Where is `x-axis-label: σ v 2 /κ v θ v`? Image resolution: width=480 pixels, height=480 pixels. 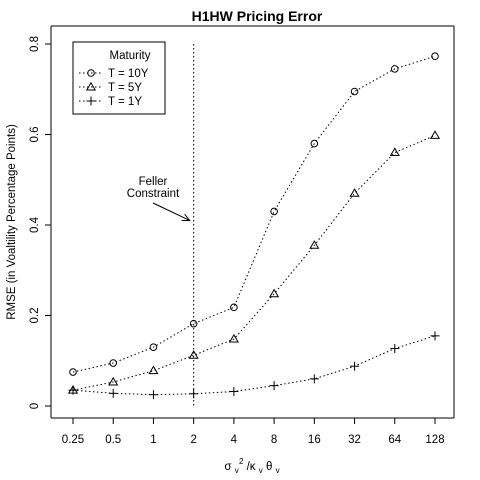
x-axis-label: σ v 2 /κ v θ v is located at coordinates (251, 465).